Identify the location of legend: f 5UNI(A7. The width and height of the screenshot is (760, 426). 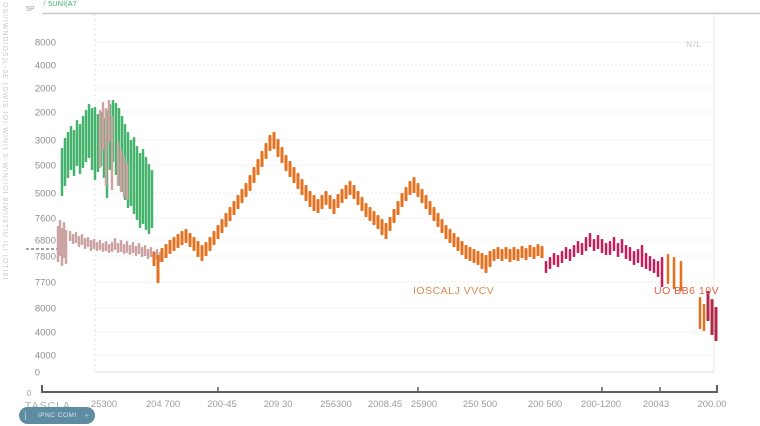
(60, 4).